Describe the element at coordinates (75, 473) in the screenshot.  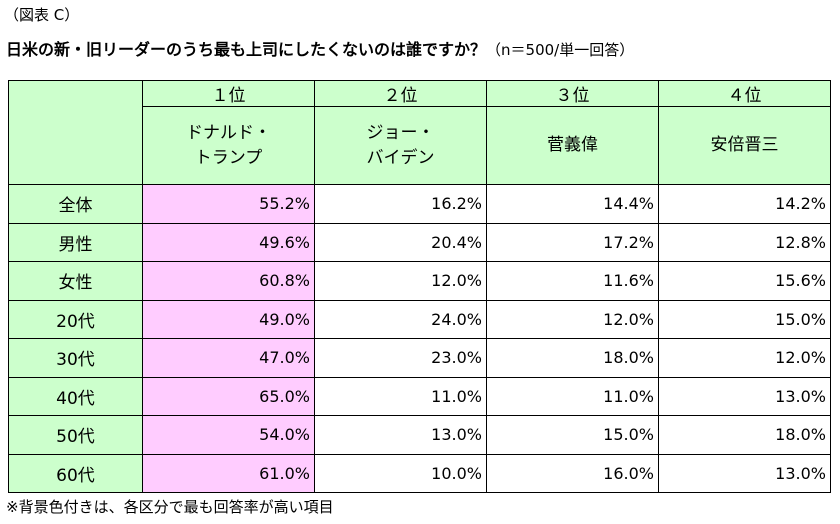
I see `row-label: 60代` at that location.